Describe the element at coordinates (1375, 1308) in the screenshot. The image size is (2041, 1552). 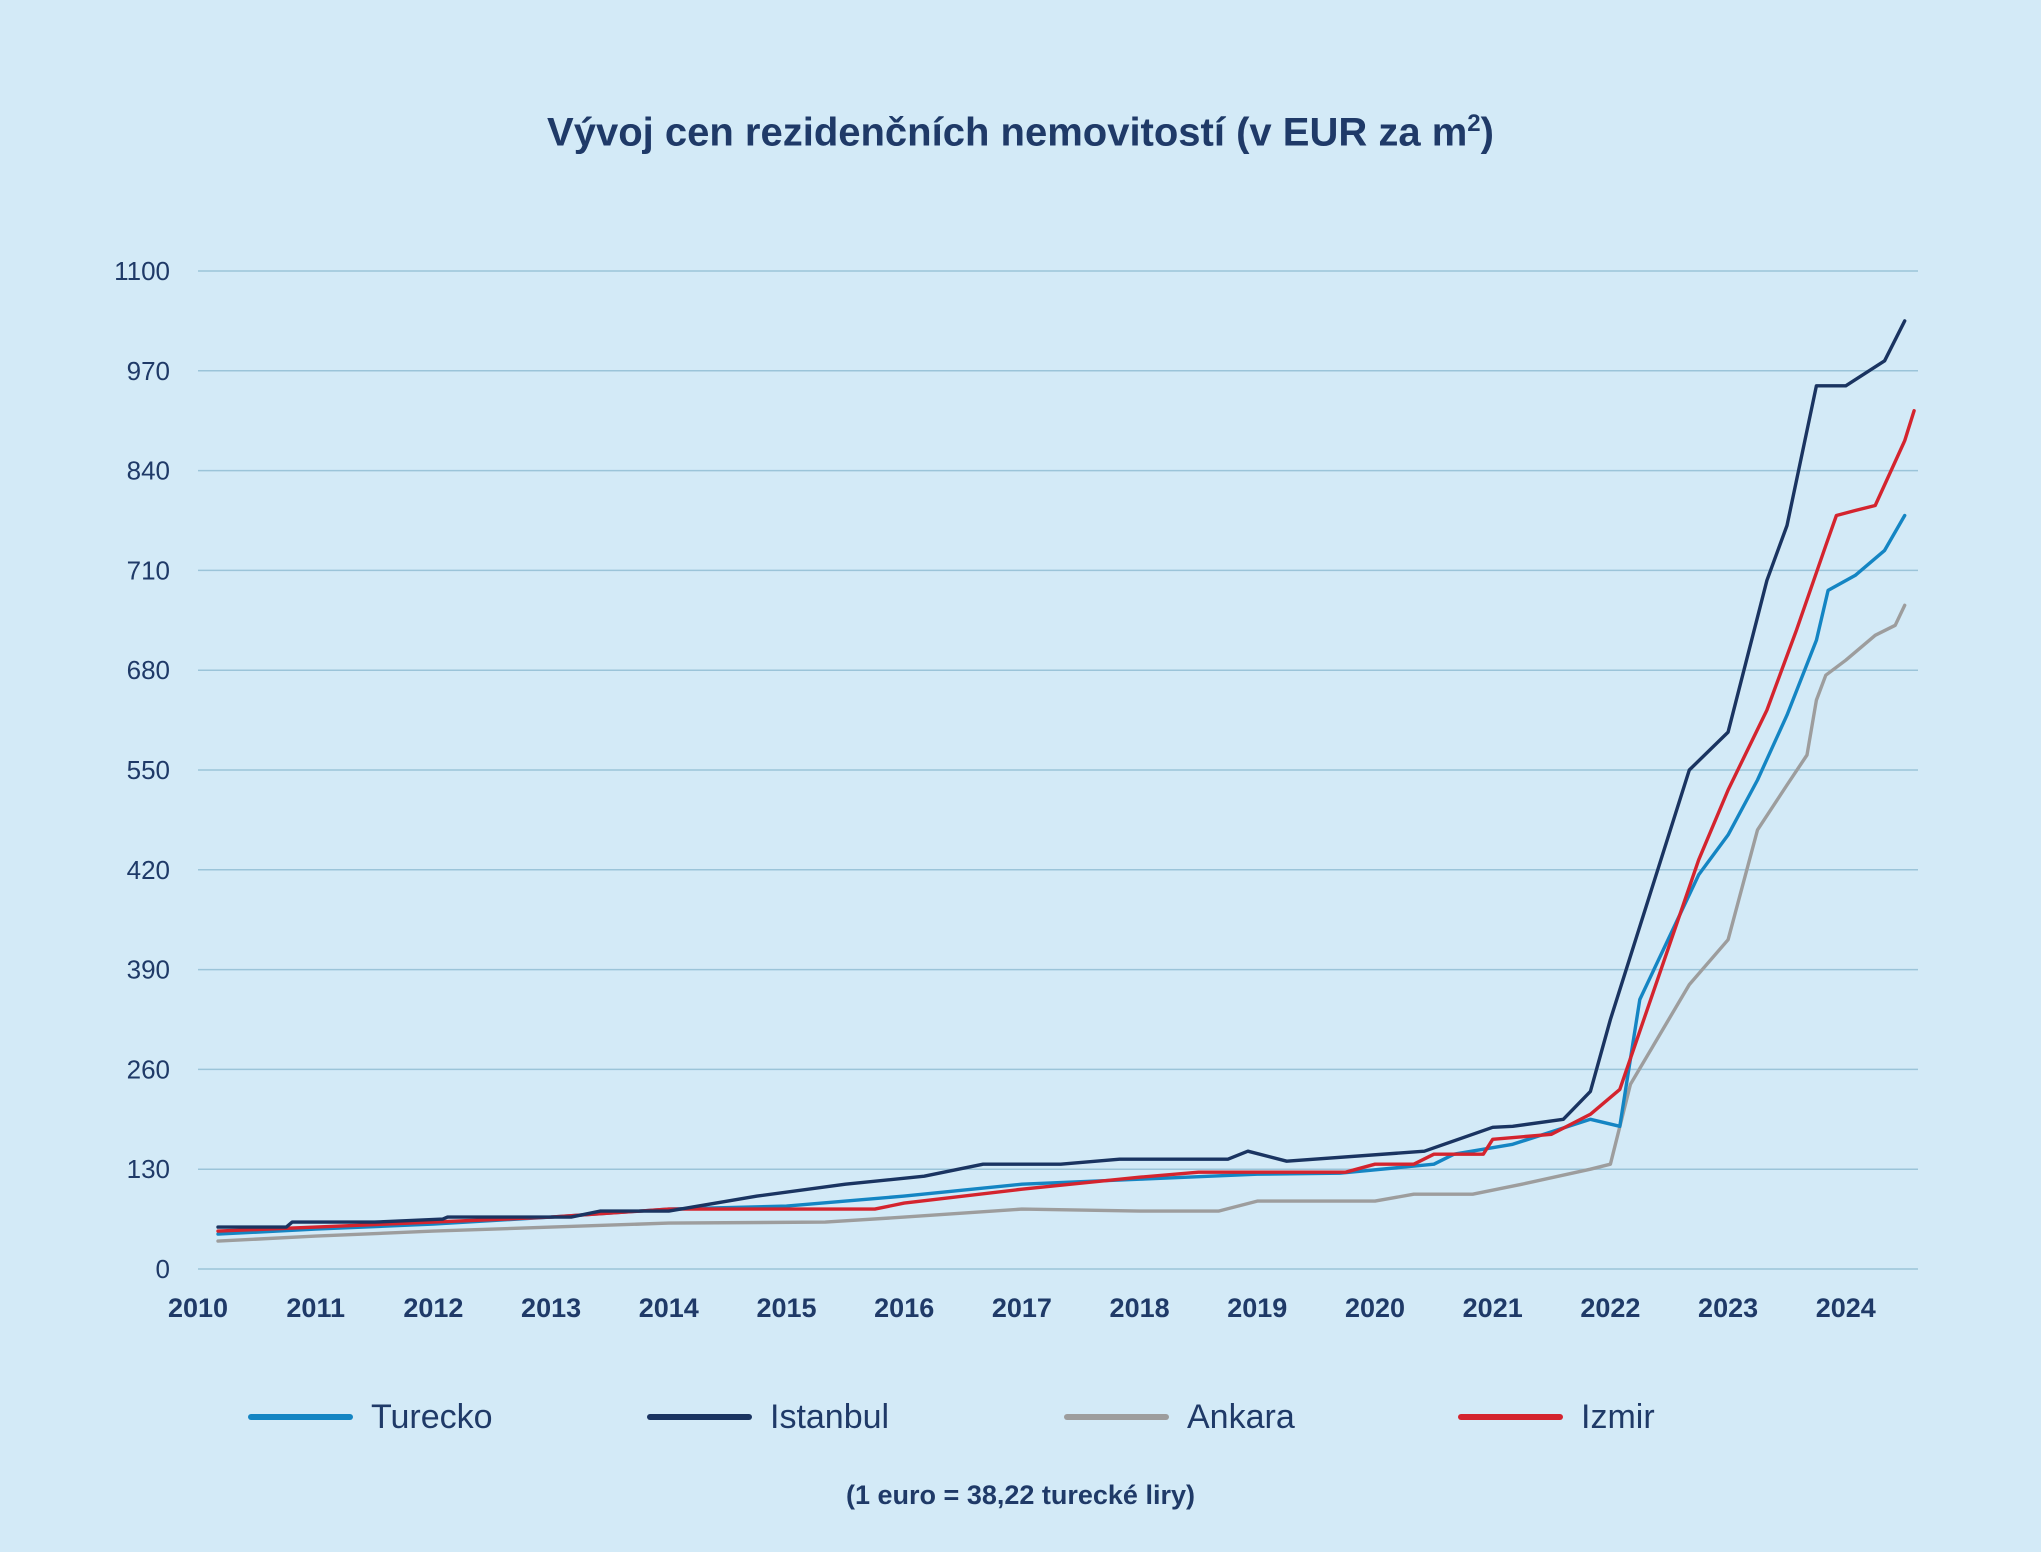
I see `x-tick-label: 2020` at that location.